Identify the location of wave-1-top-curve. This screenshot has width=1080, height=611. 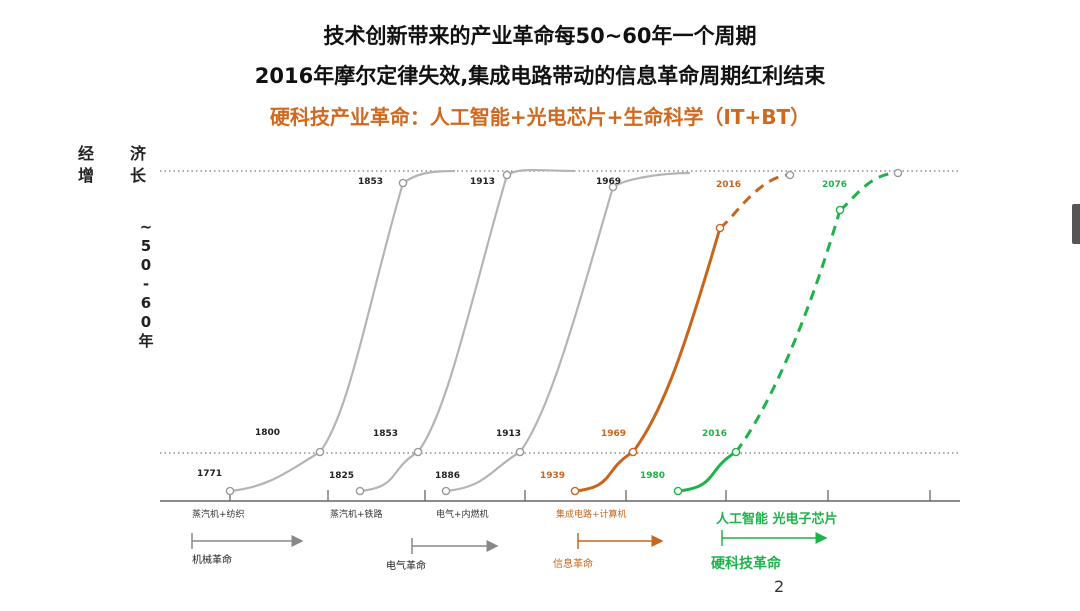
(429, 176).